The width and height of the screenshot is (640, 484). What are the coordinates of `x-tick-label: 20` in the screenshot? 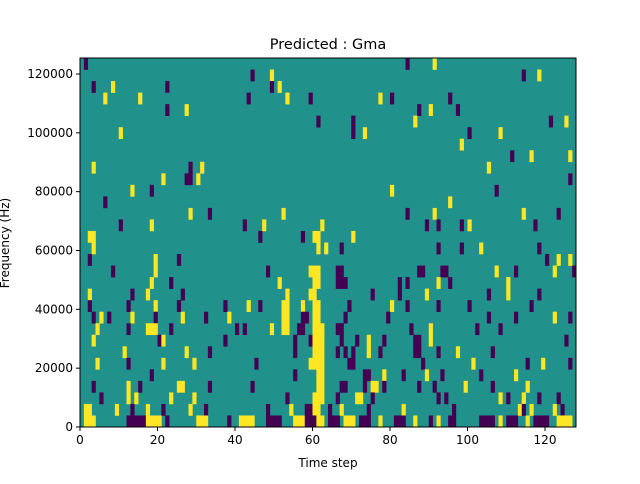 It's located at (157, 440).